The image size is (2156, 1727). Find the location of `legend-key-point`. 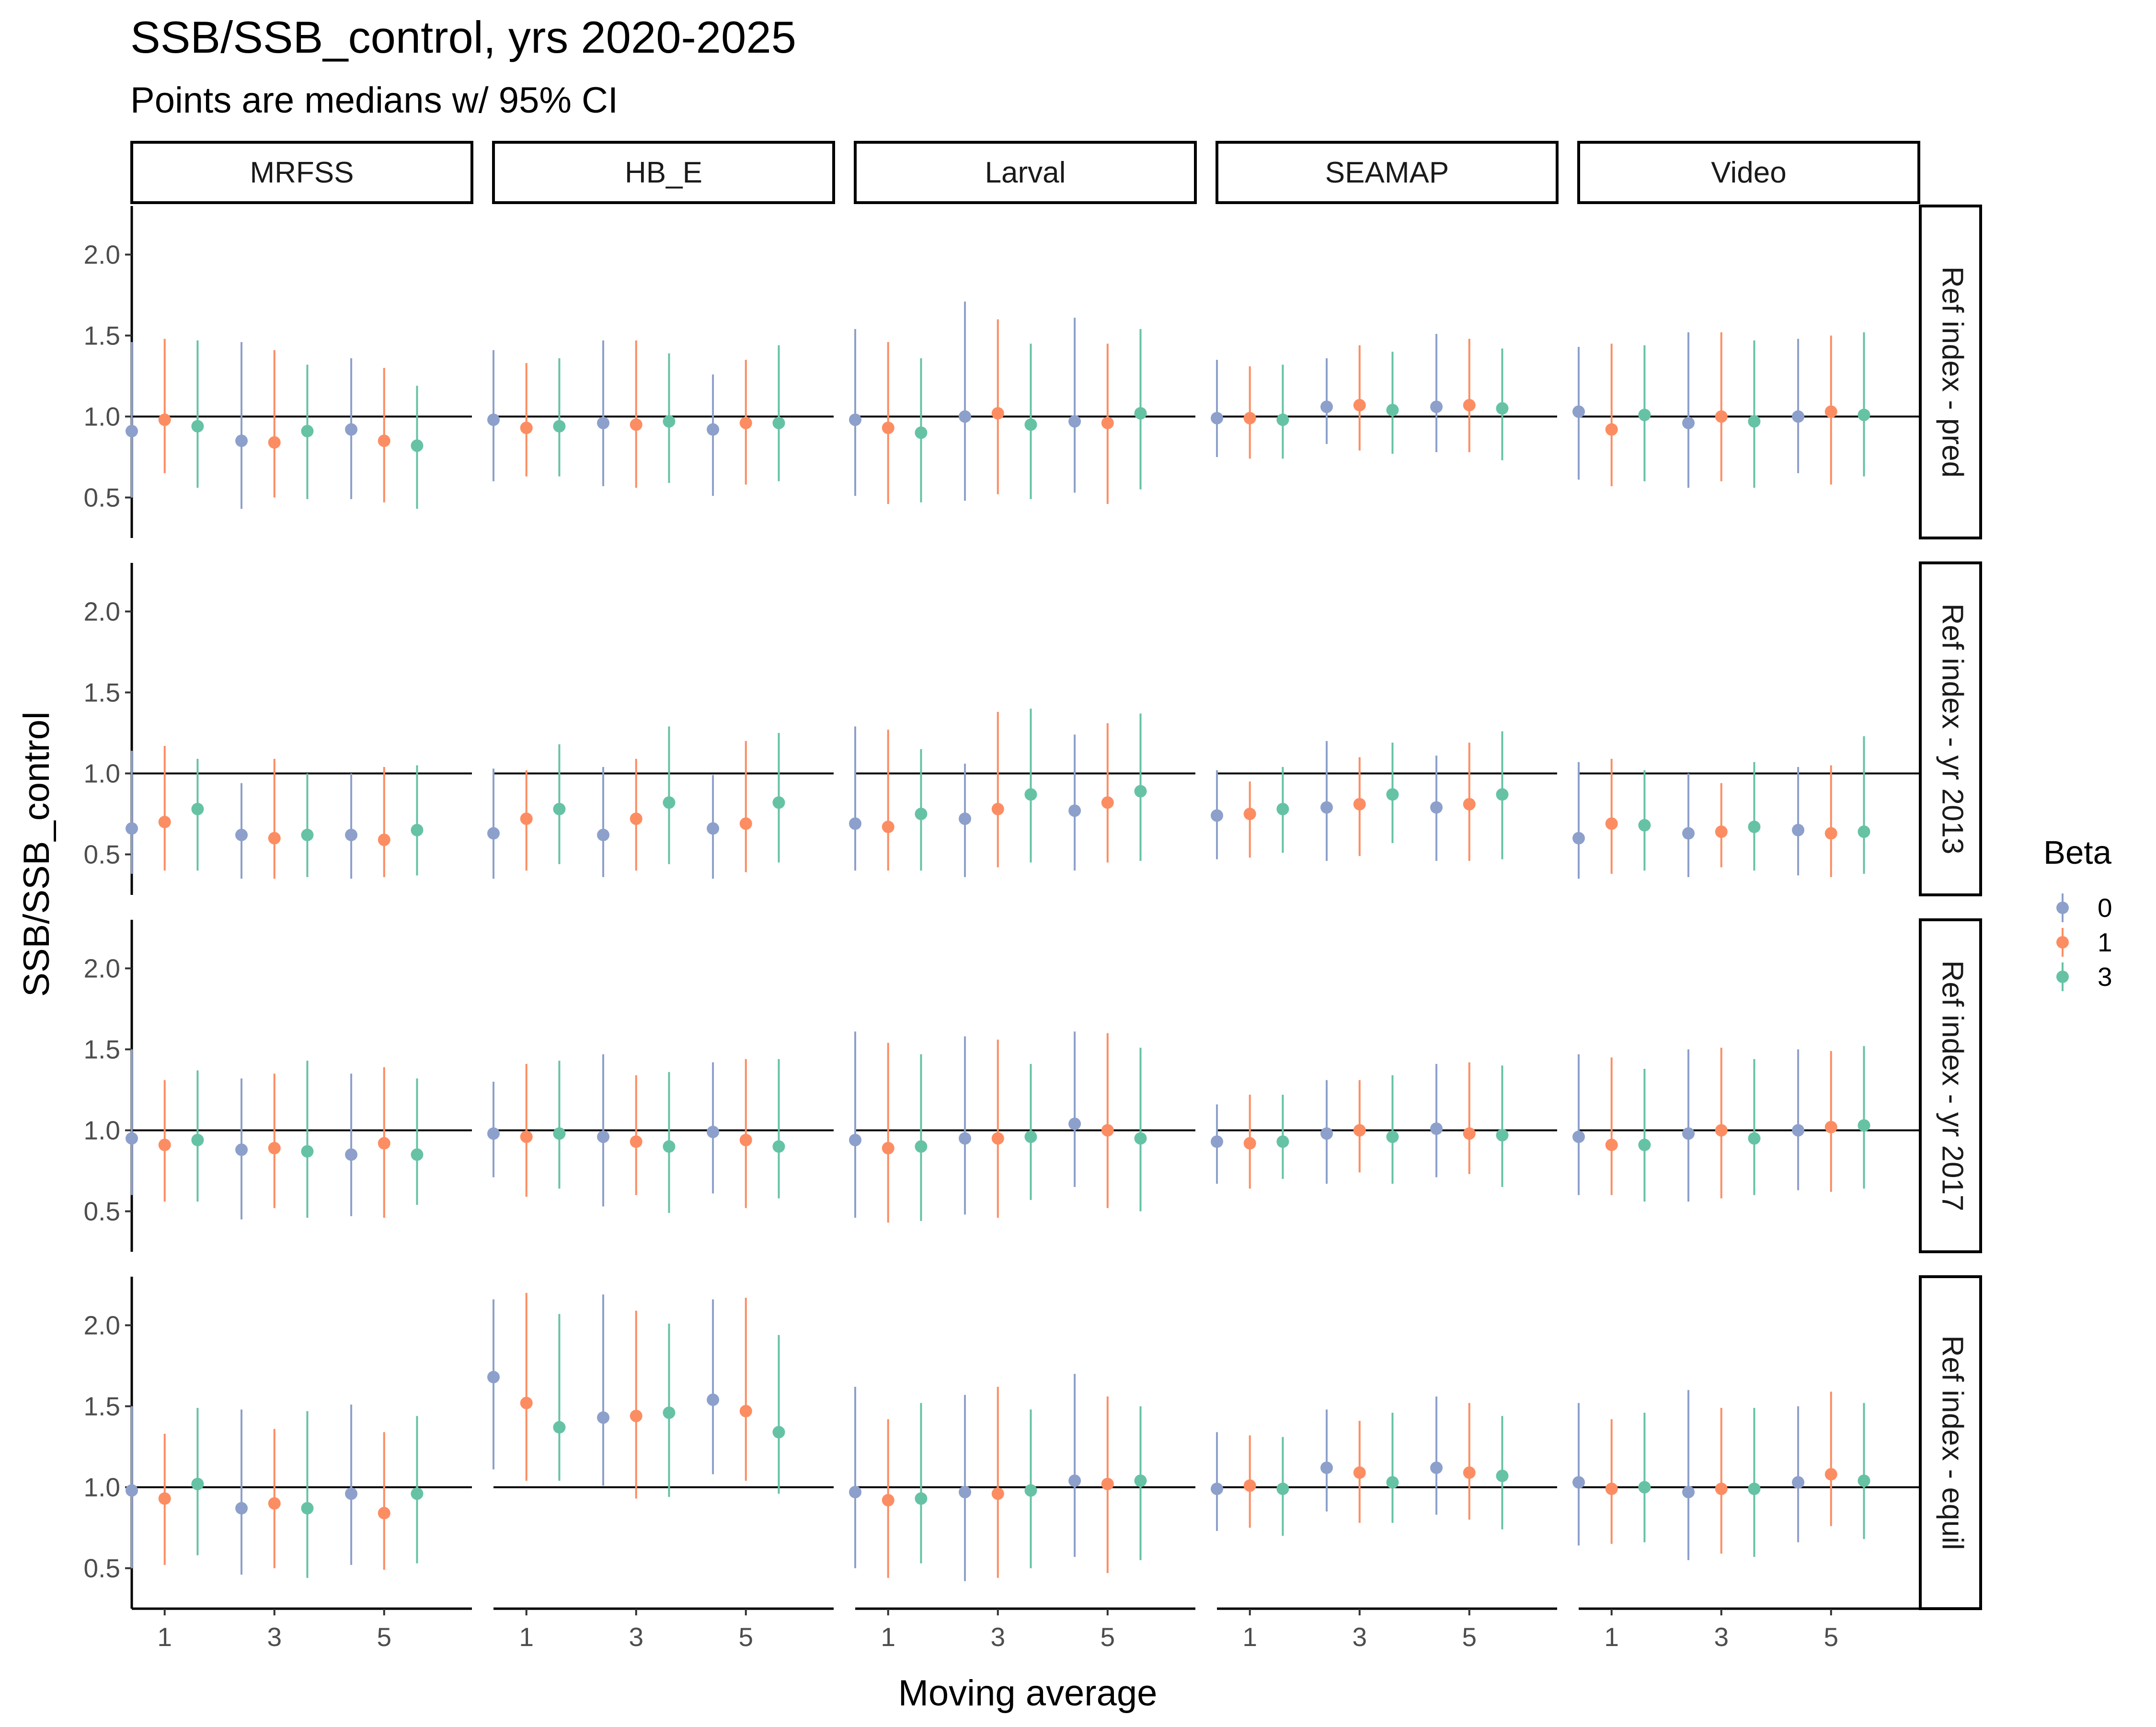

legend-key-point is located at coordinates (2062, 908).